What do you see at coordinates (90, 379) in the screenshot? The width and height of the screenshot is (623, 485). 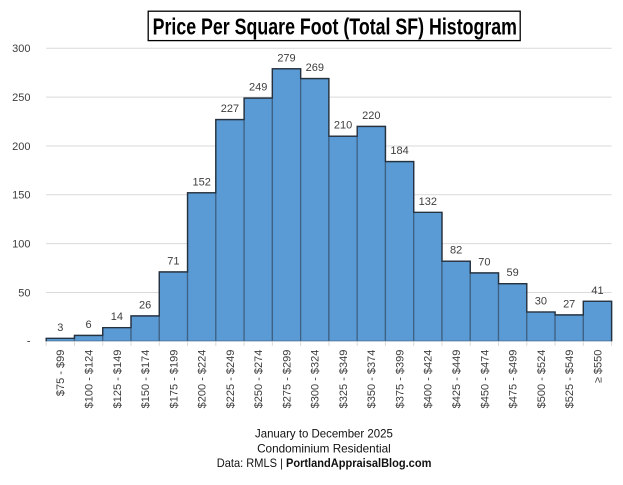 I see `svg-text: $100 - $124` at bounding box center [90, 379].